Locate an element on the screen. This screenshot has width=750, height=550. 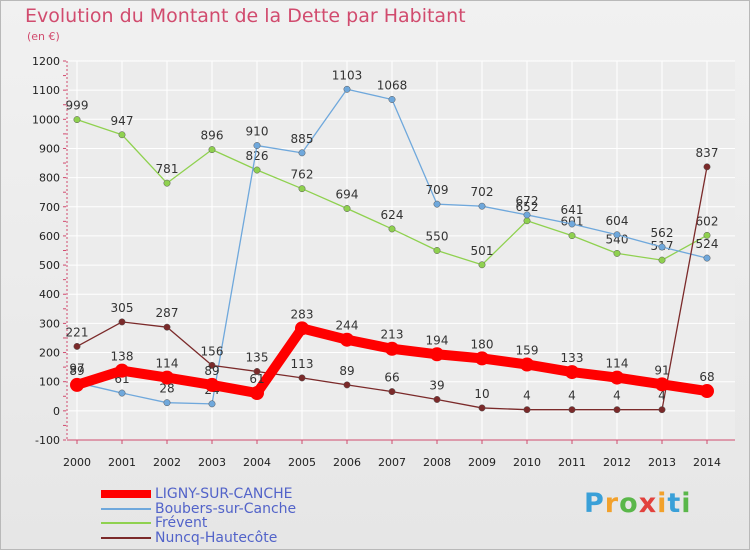
data-label: 135 is located at coordinates (257, 357).